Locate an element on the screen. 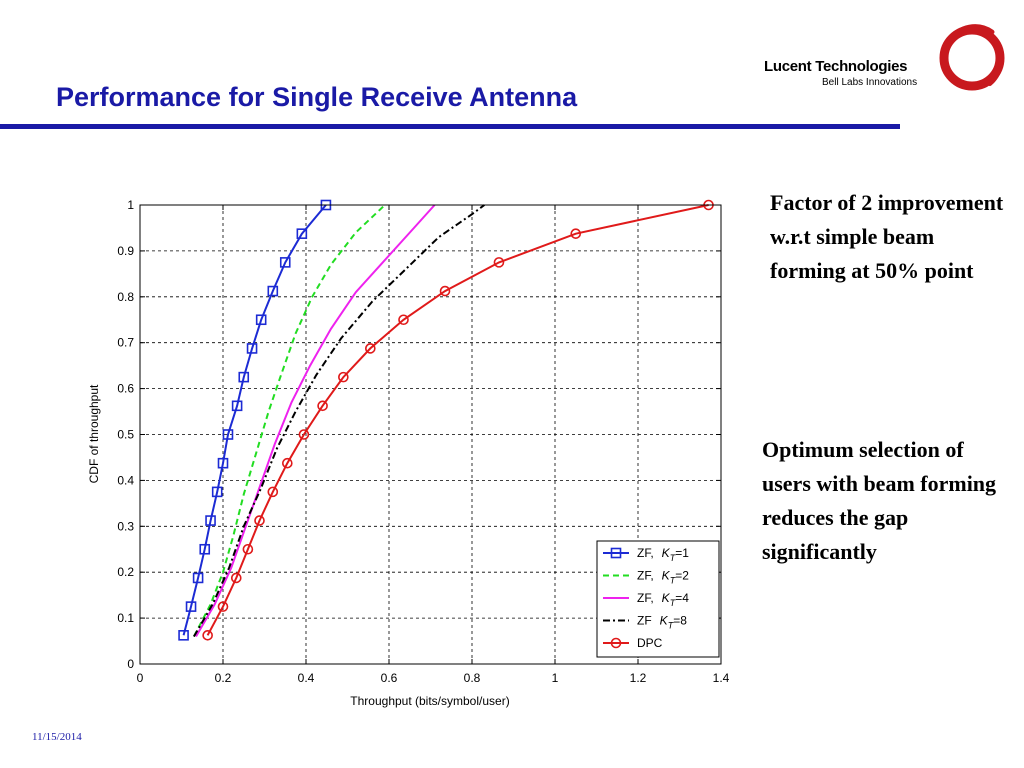 The image size is (1024, 768). x-tick-label: 0.8 is located at coordinates (472, 678).